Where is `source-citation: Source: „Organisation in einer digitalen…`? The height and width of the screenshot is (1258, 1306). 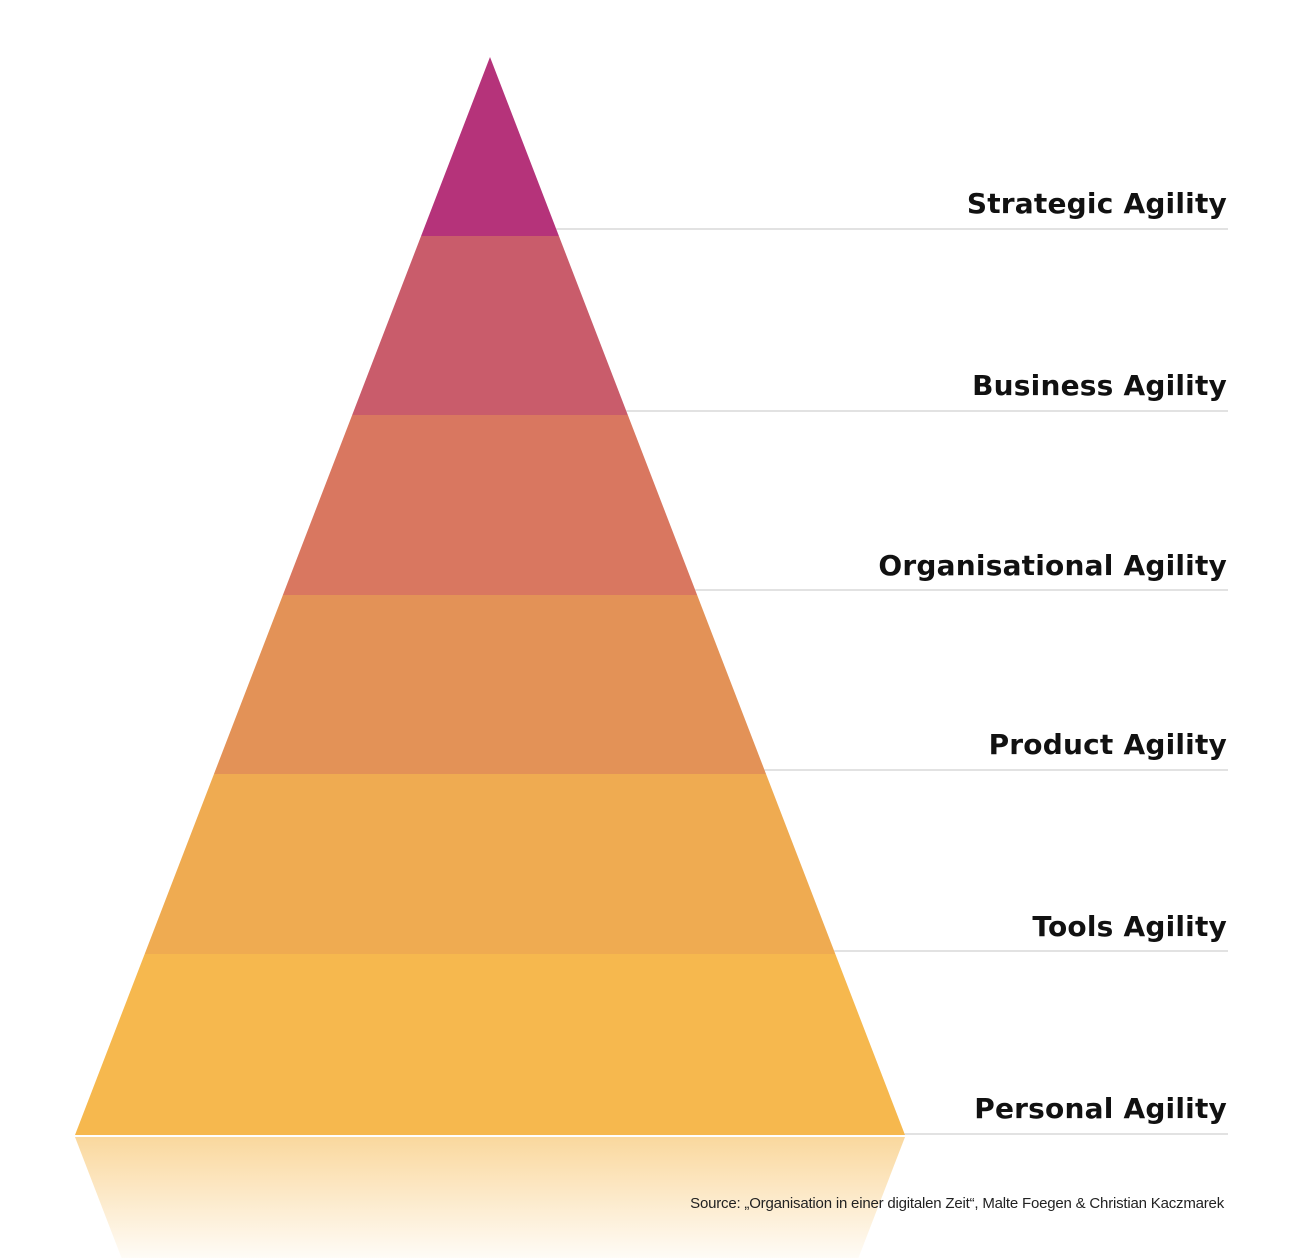
source-citation: Source: „Organisation in einer digitalen… is located at coordinates (957, 1203).